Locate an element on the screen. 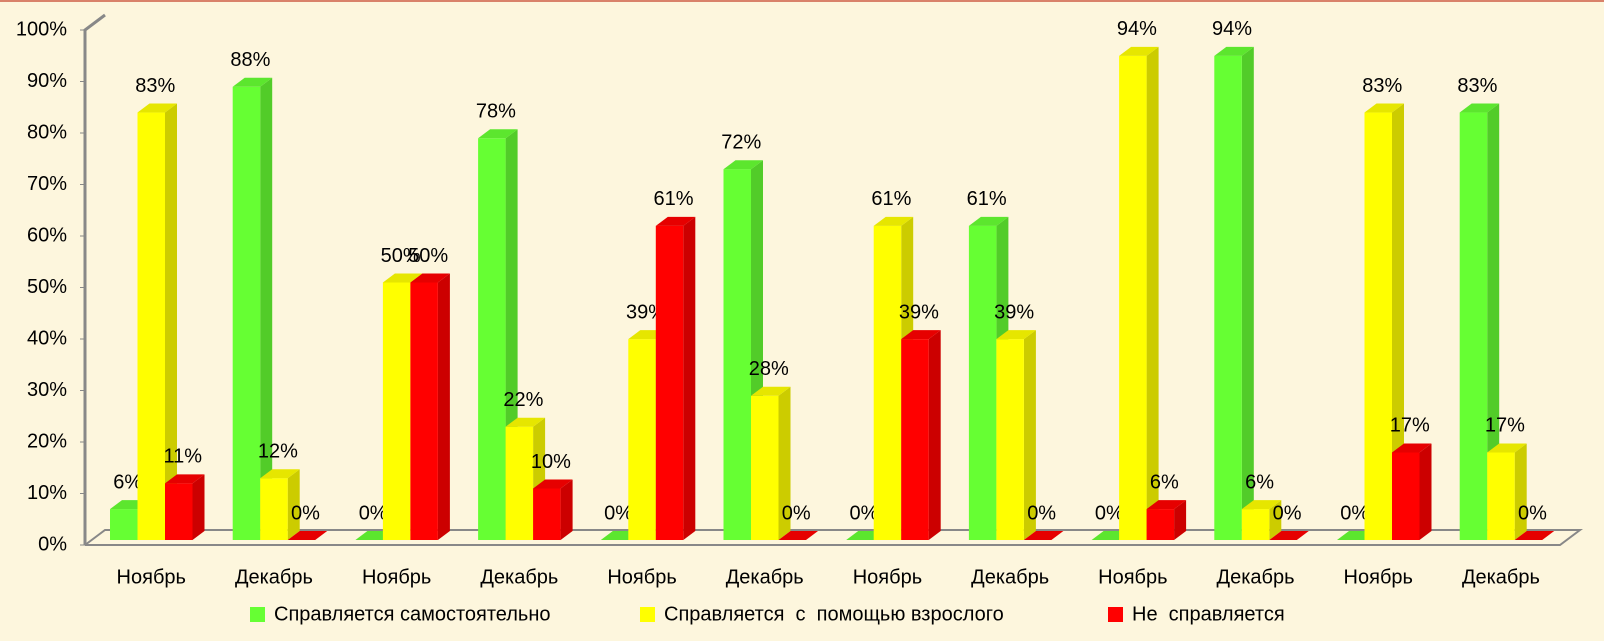  y-tick-label: 60% is located at coordinates (47, 235).